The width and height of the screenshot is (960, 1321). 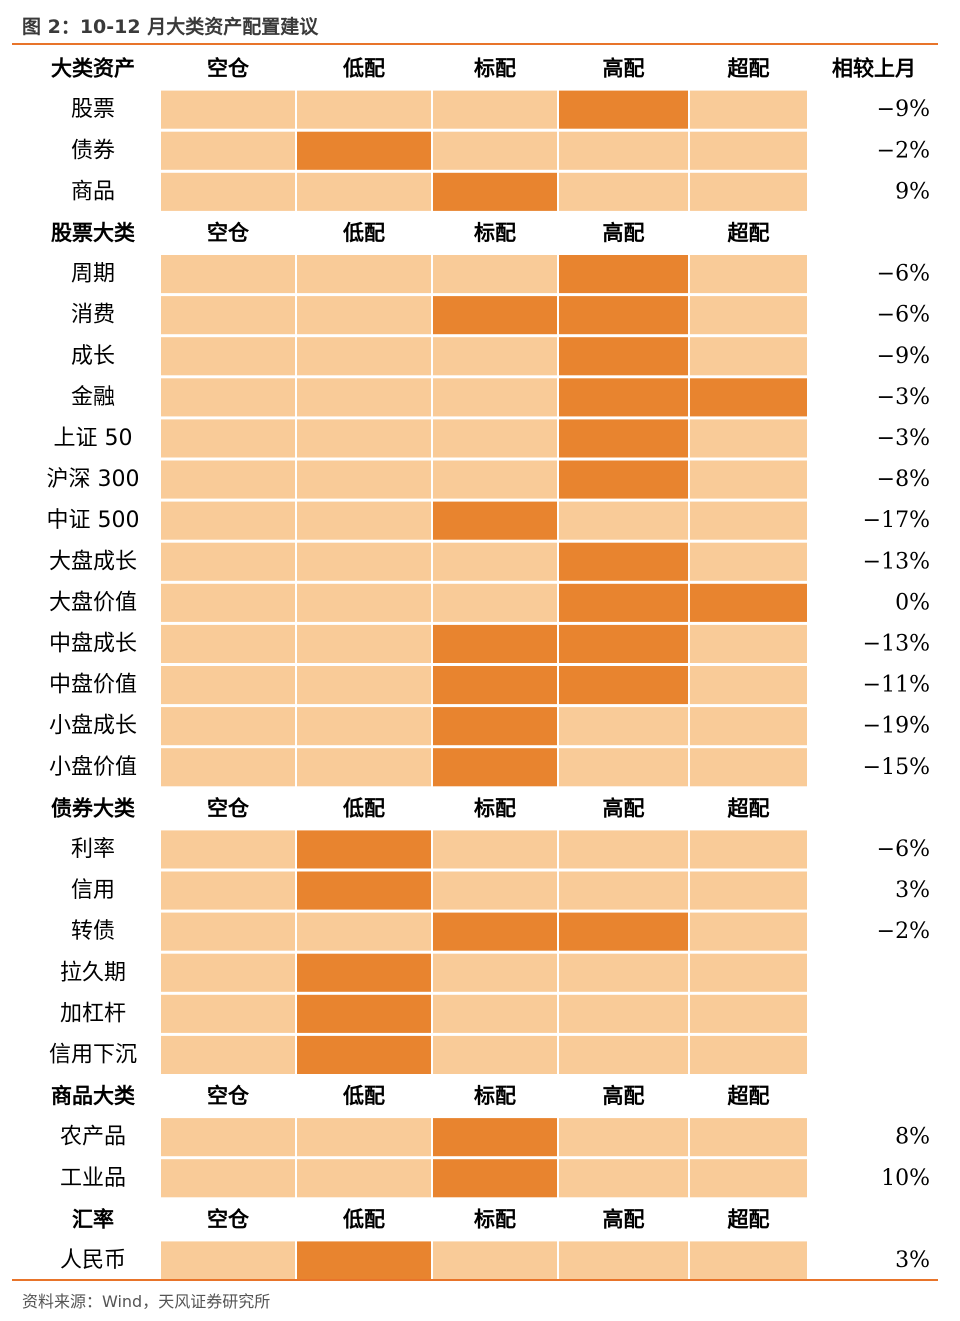 I want to click on section-header: 商品大类, so click(x=93, y=1096).